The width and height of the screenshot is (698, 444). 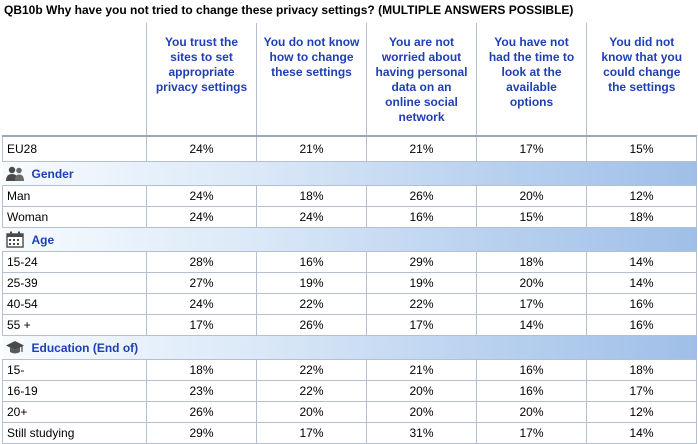 What do you see at coordinates (74, 262) in the screenshot?
I see `row-label: 15-24` at bounding box center [74, 262].